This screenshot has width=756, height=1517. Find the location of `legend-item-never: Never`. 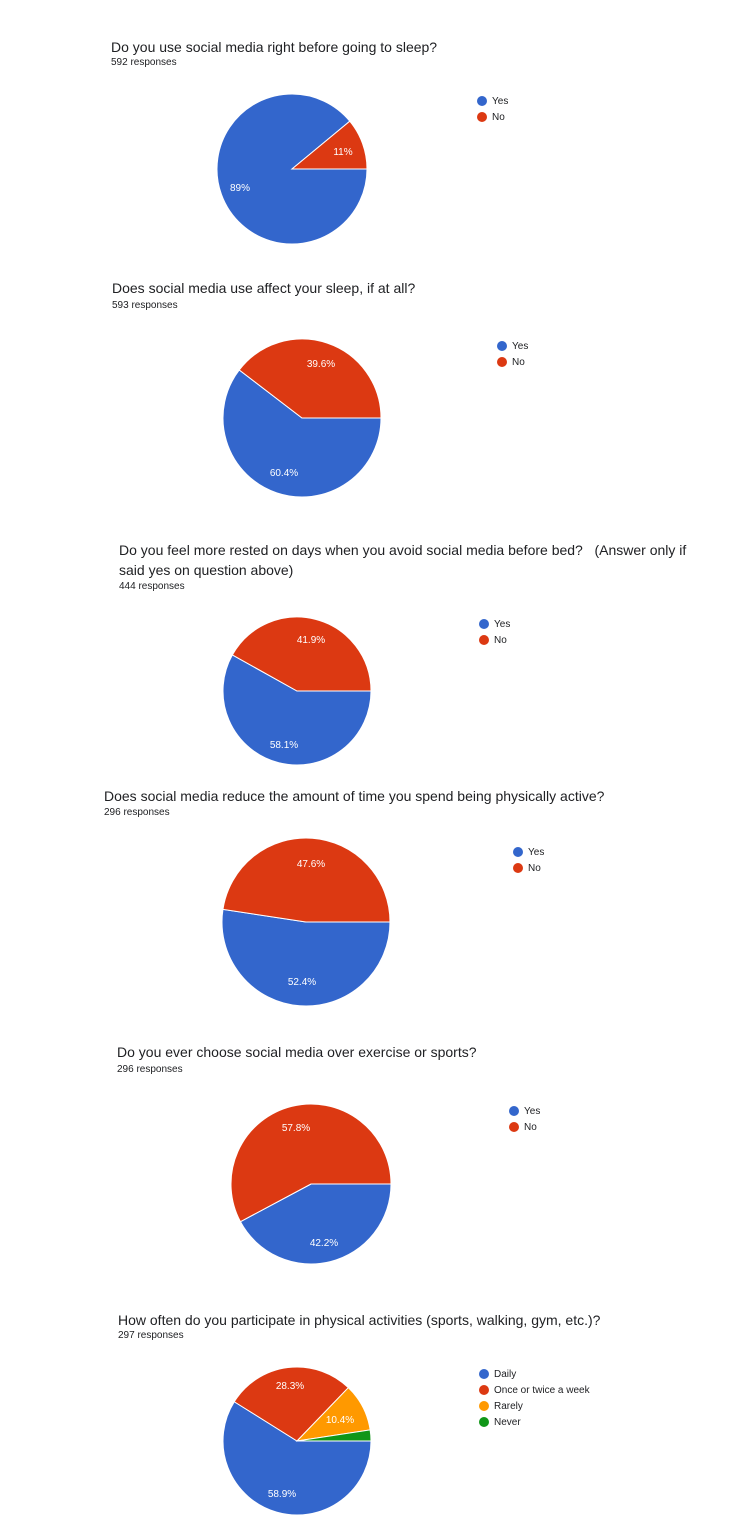

legend-item-never: Never is located at coordinates (534, 1422).